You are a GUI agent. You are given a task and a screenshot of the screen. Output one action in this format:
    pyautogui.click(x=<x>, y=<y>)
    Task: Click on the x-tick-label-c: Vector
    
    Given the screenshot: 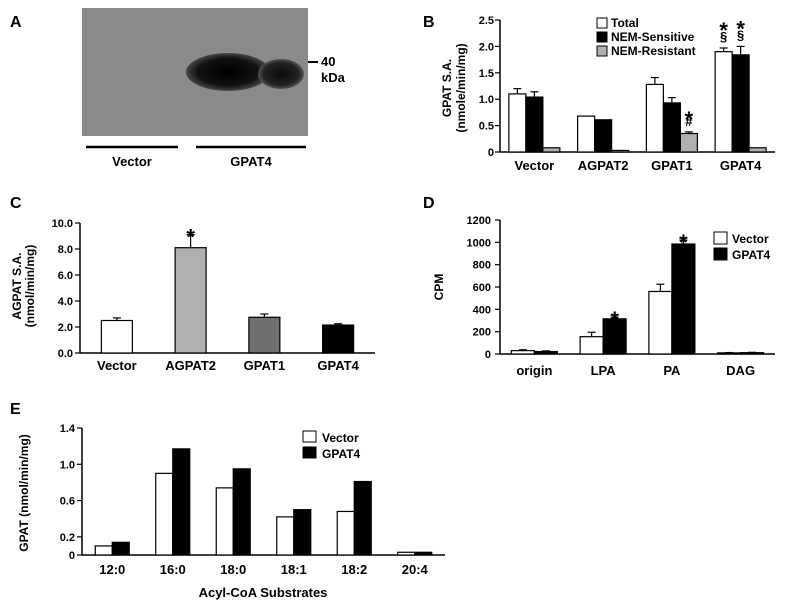 What is the action you would take?
    pyautogui.click(x=117, y=365)
    